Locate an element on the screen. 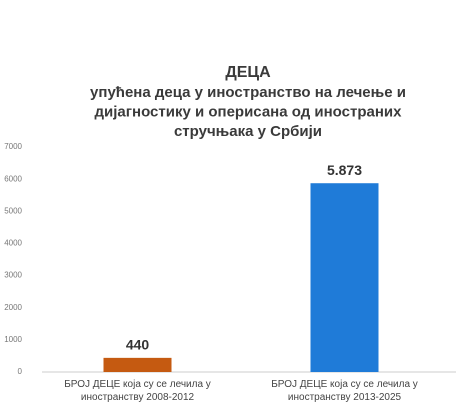  chart-subtitle: упућена деца у иностранство на лечење и is located at coordinates (248, 92).